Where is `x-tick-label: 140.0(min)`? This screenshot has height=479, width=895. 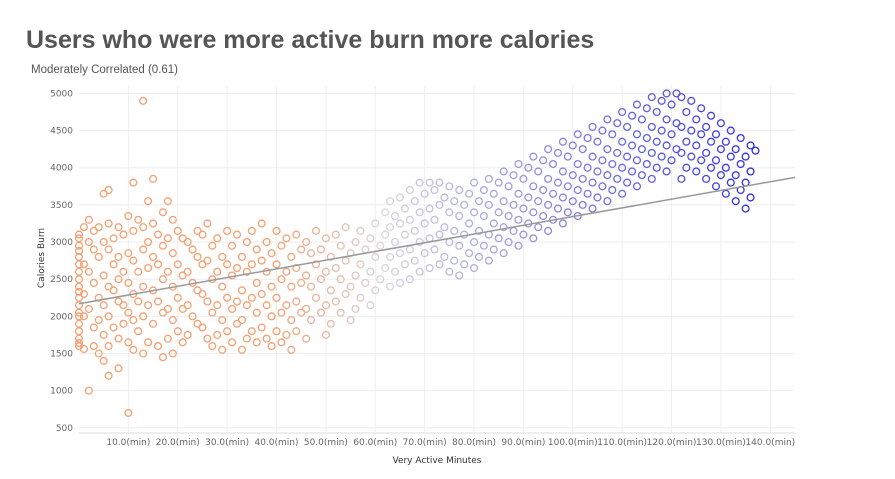 x-tick-label: 140.0(min) is located at coordinates (770, 443).